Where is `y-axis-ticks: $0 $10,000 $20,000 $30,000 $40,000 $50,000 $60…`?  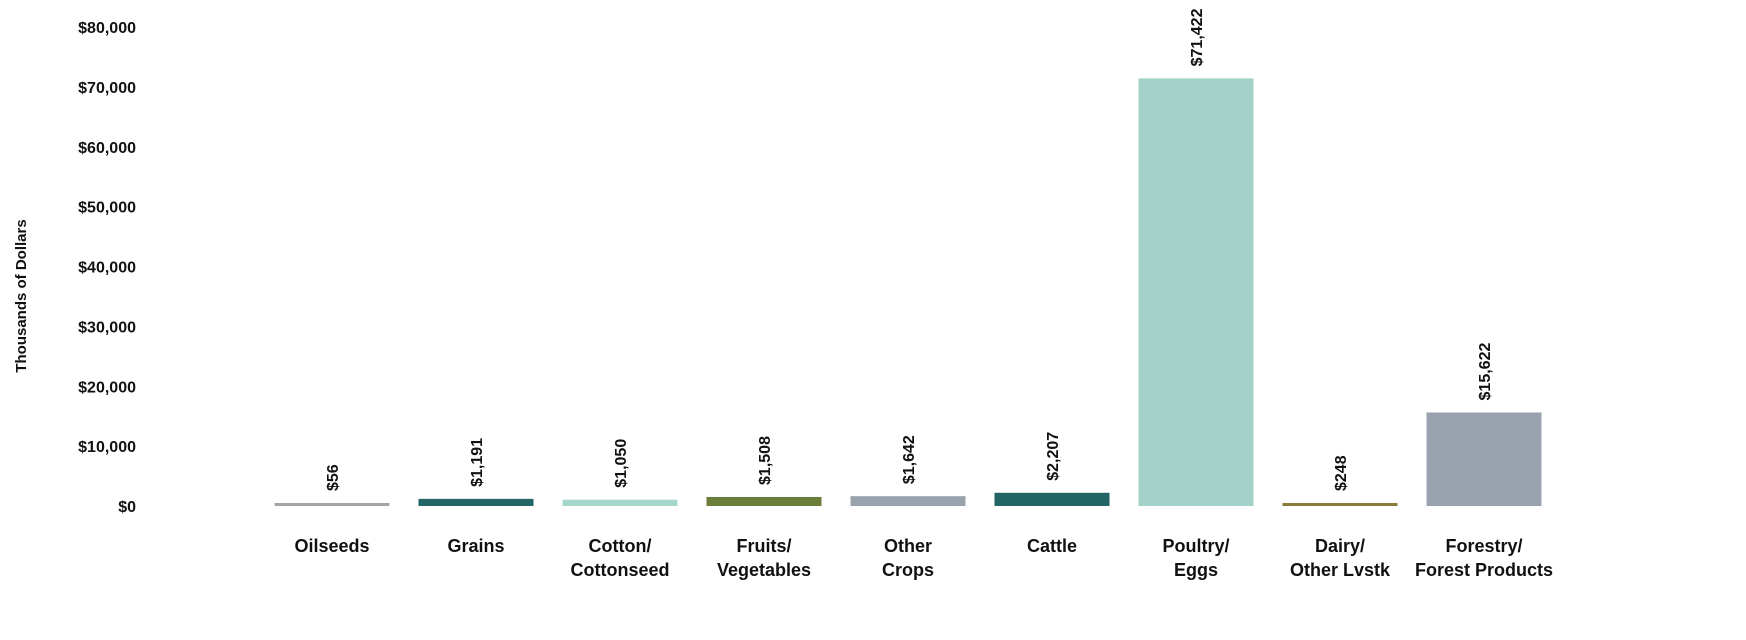
y-axis-ticks: $0 $10,000 $20,000 $30,000 $40,000 $50,000 $60… is located at coordinates (107, 268).